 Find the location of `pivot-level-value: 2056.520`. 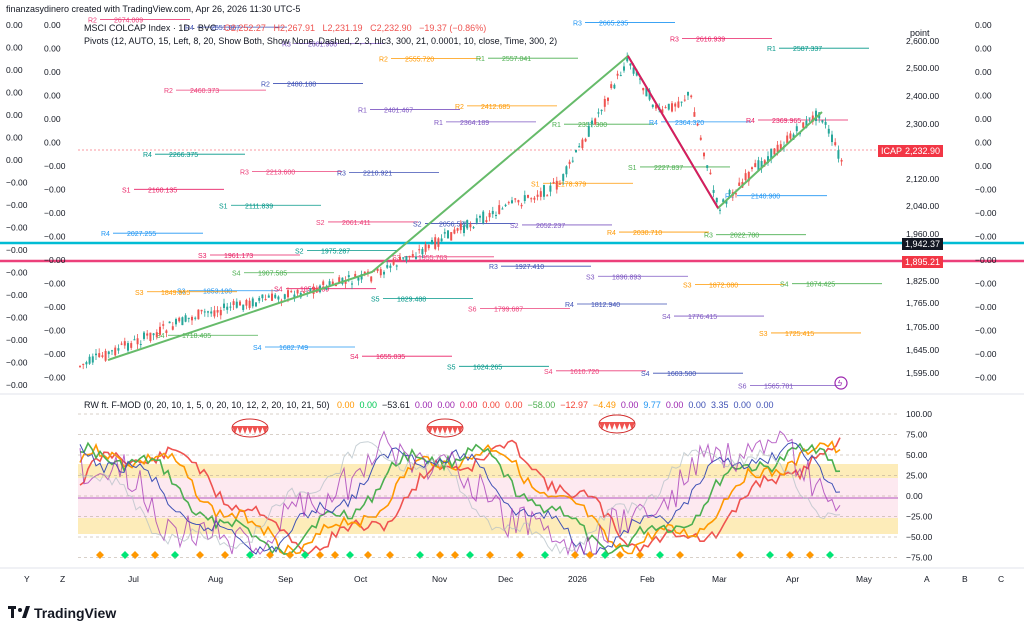

pivot-level-value: 2056.520 is located at coordinates (453, 225).